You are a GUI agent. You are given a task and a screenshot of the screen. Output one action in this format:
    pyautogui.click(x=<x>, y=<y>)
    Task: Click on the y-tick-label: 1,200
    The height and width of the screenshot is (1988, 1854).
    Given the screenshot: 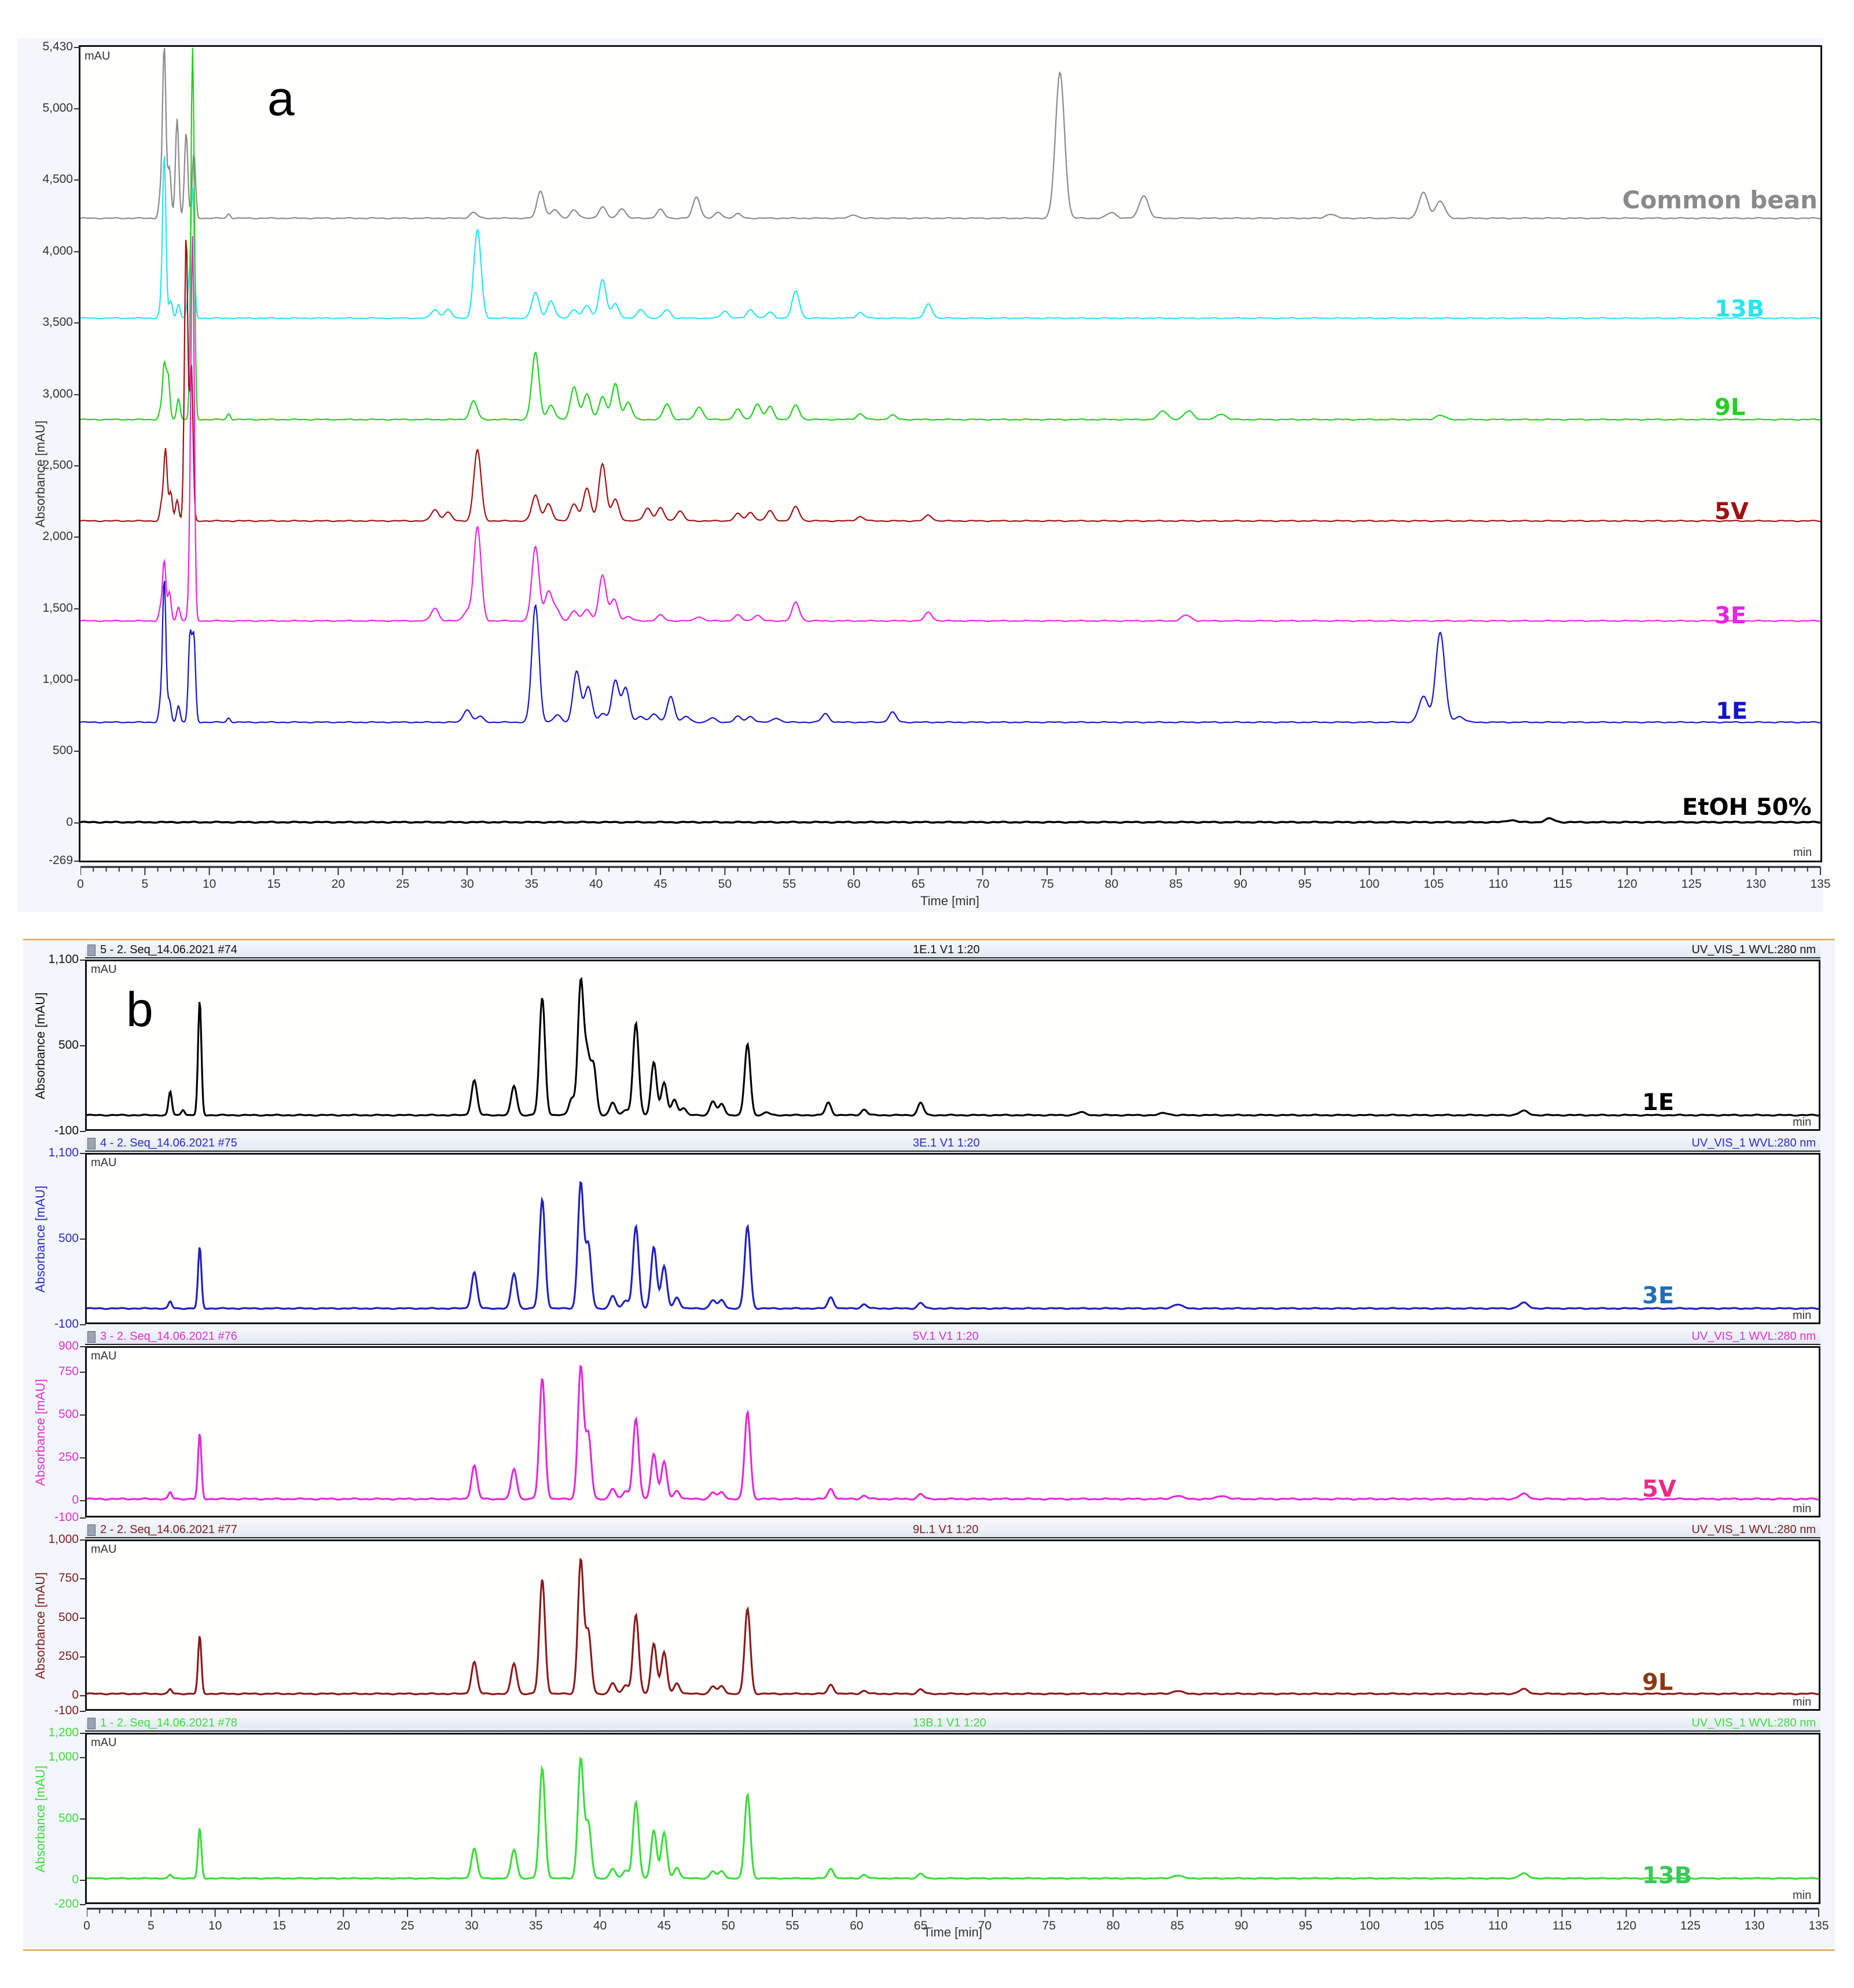 What is the action you would take?
    pyautogui.click(x=63, y=1732)
    